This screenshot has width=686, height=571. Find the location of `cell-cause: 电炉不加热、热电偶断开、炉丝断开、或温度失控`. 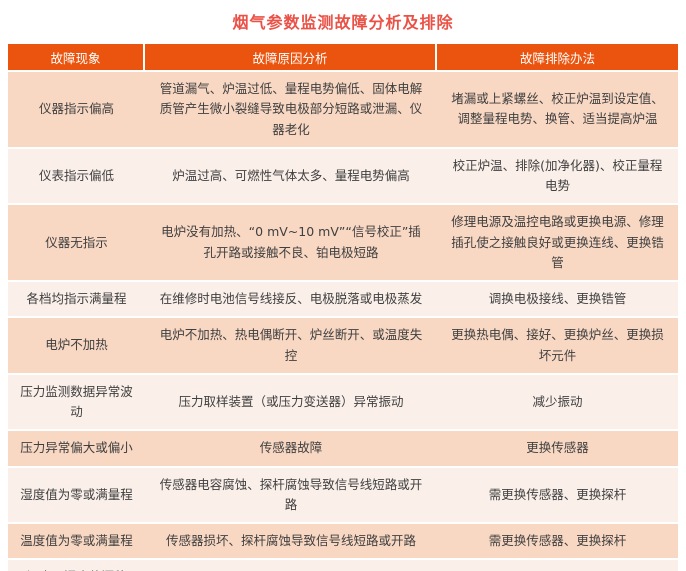

cell-cause: 电炉不加热、热电偶断开、炉丝断开、或温度失控 is located at coordinates (291, 345).